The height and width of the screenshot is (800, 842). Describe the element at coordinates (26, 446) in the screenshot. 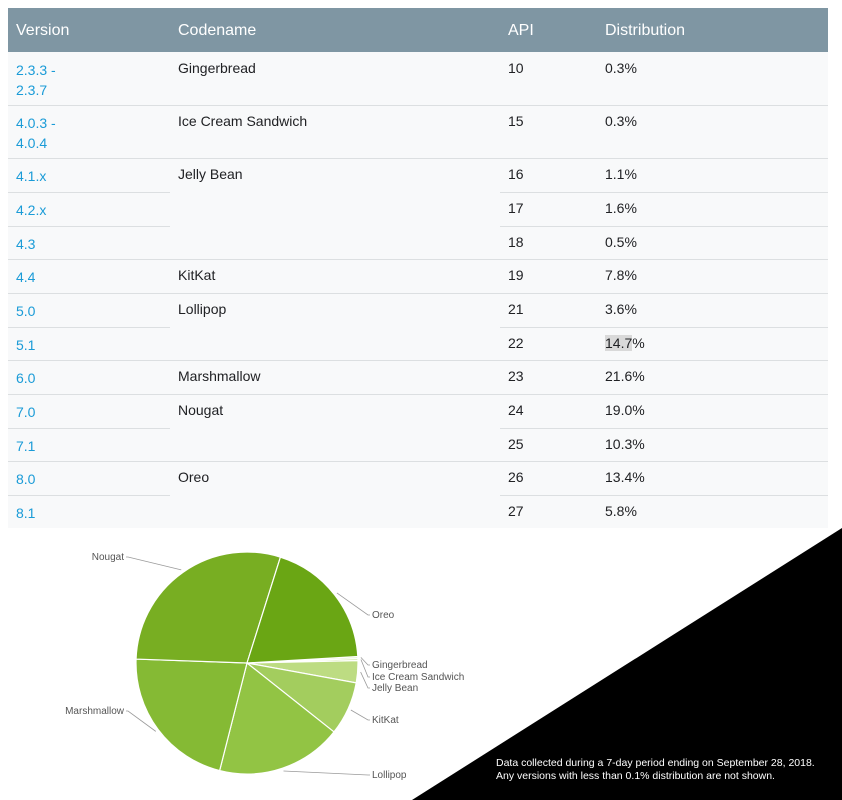

I see `version-link: 7.1` at that location.